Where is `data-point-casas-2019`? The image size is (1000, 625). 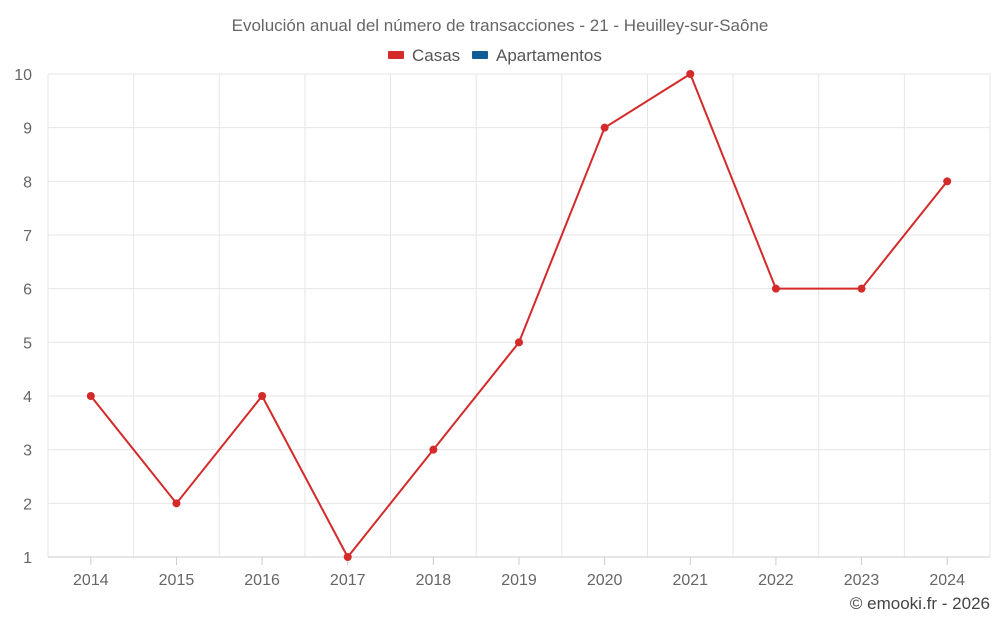
data-point-casas-2019 is located at coordinates (519, 342).